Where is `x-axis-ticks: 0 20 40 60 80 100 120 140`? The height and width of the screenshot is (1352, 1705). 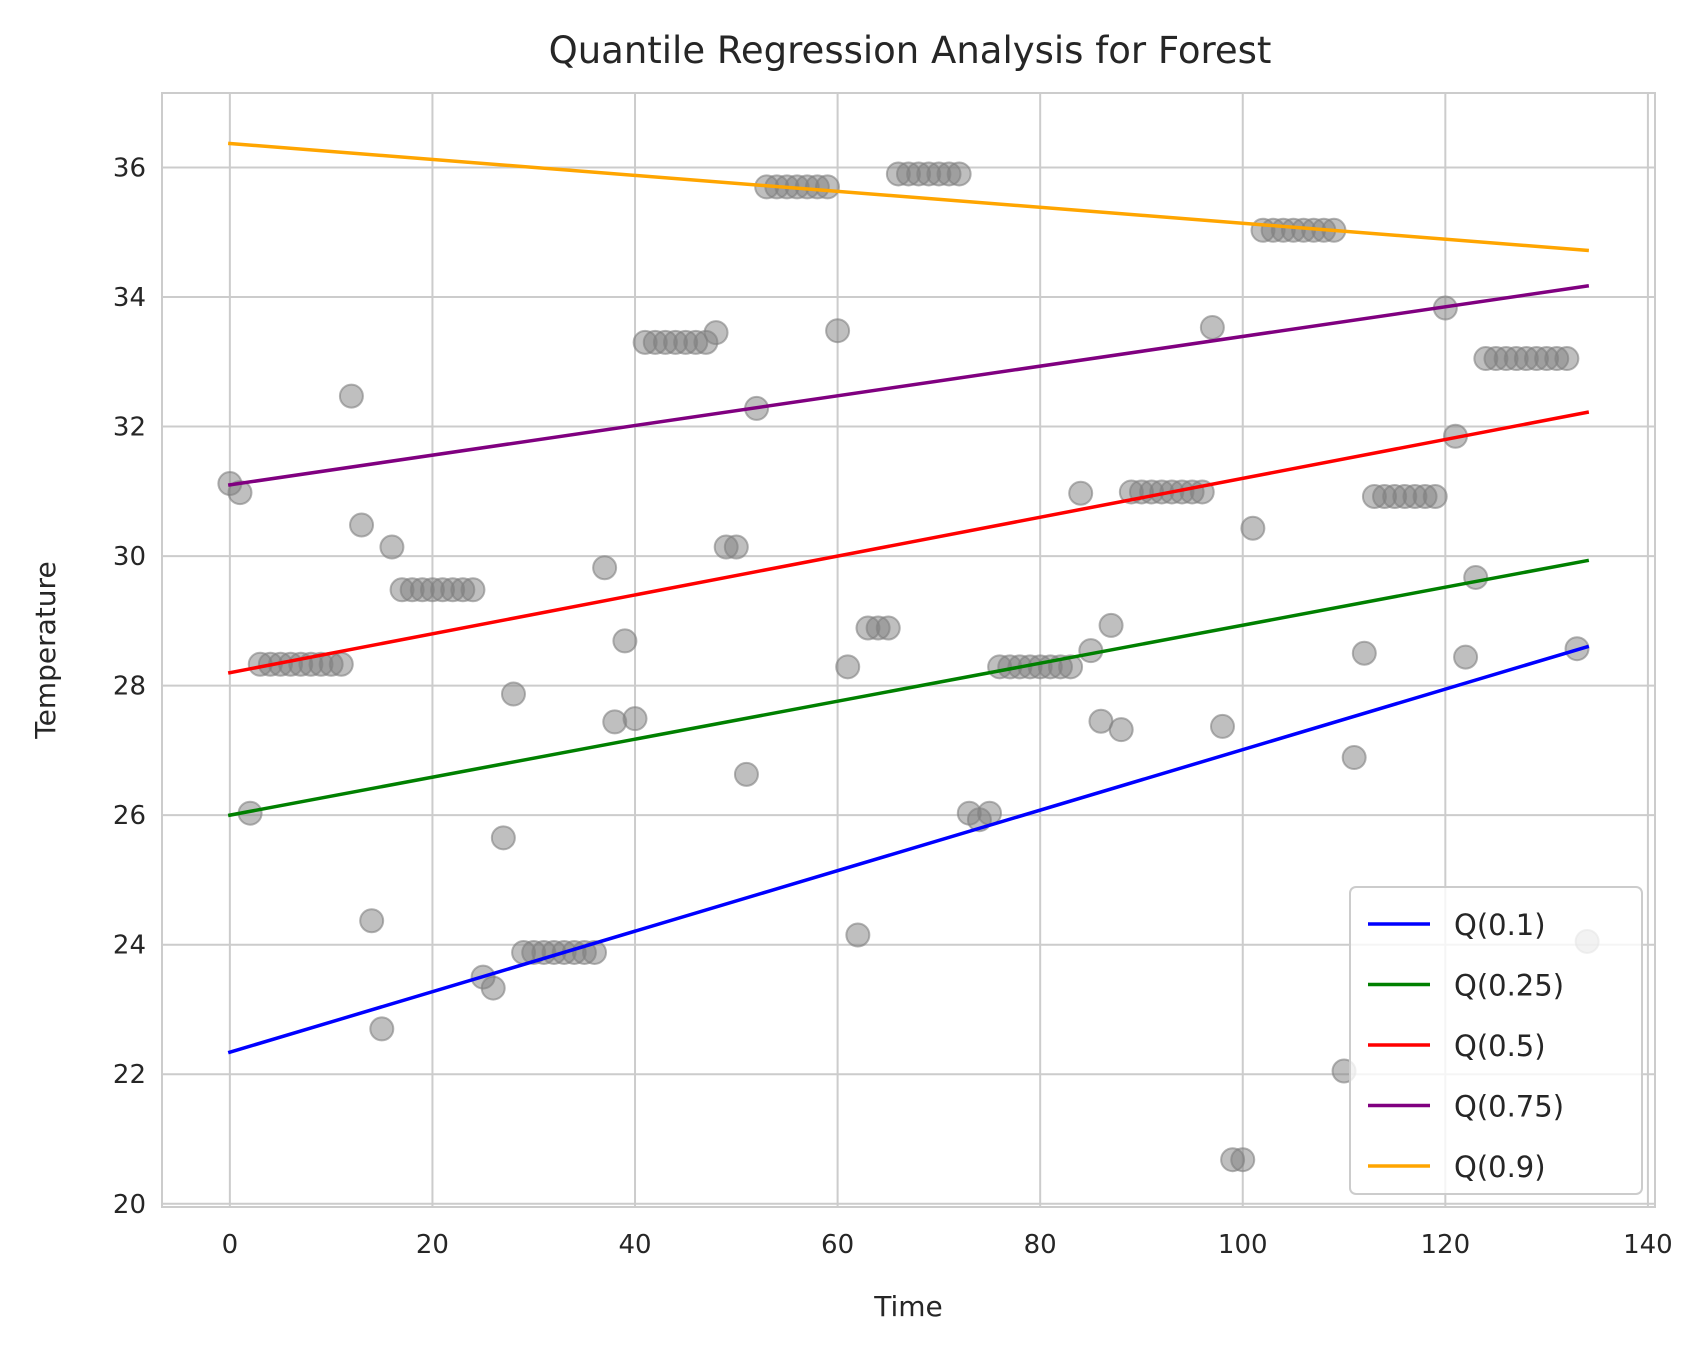 x-axis-ticks: 0 20 40 60 80 100 120 140 is located at coordinates (947, 1245).